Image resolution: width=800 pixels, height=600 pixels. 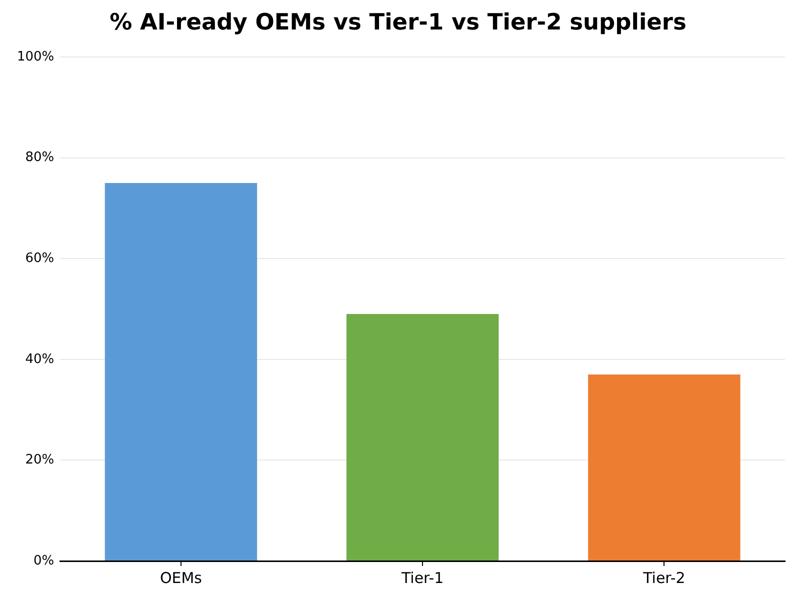 I want to click on y-tick-label: 20%, so click(x=39, y=460).